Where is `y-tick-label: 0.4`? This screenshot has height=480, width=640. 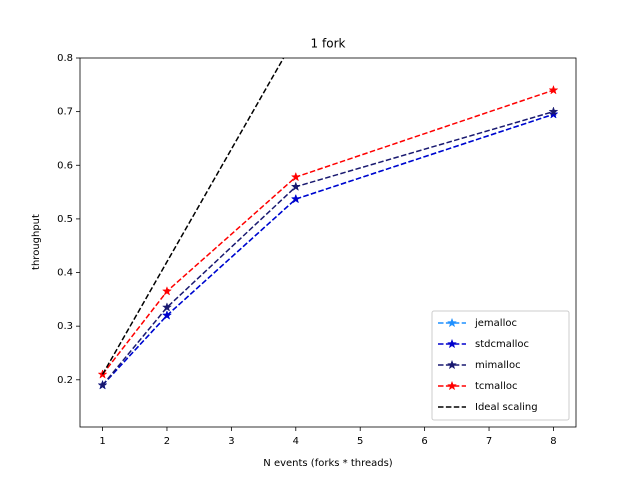 y-tick-label: 0.4 is located at coordinates (65, 273).